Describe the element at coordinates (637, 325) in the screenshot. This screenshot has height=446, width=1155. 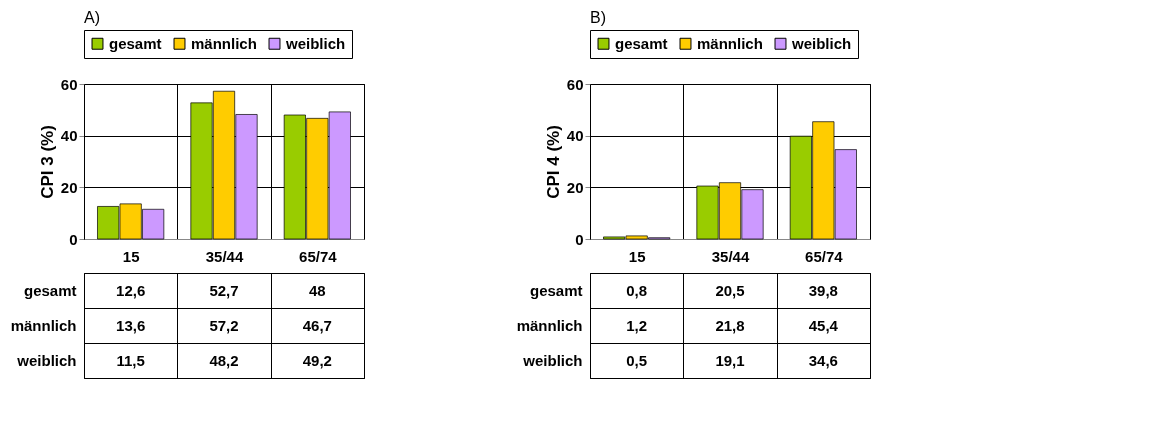
I see `data-label: 1,2` at that location.